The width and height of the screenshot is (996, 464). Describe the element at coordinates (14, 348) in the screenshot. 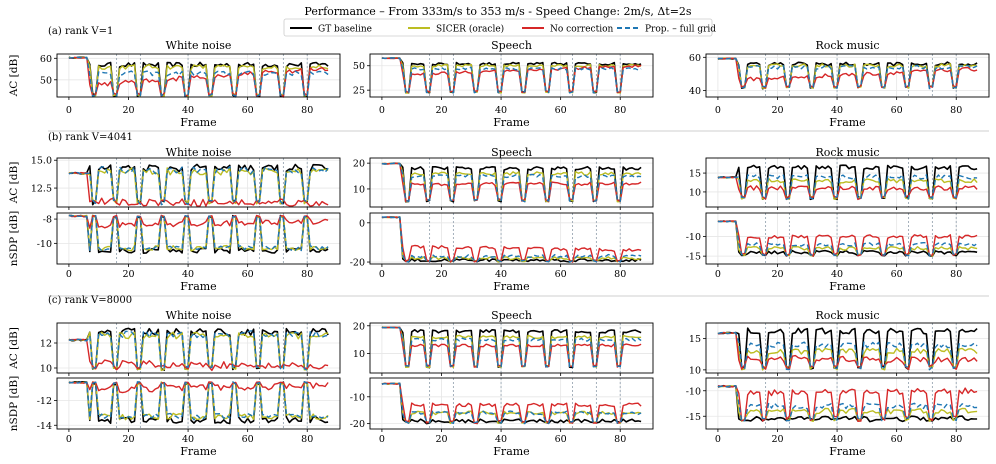

I see `y-axis-label: AC [dB]` at that location.